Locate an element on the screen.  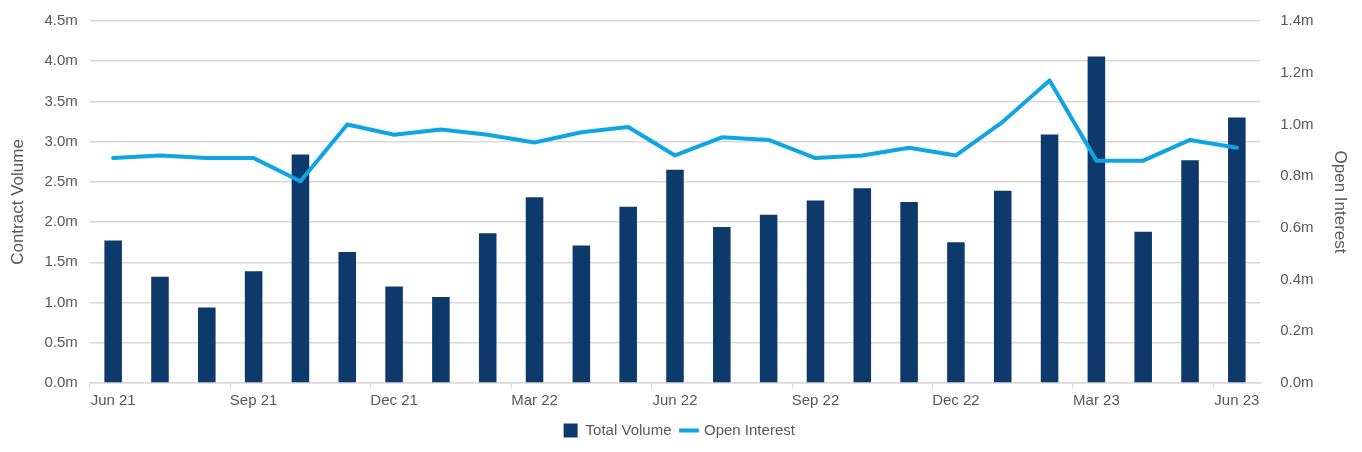
x-tick-label: Mar 23 is located at coordinates (1096, 400).